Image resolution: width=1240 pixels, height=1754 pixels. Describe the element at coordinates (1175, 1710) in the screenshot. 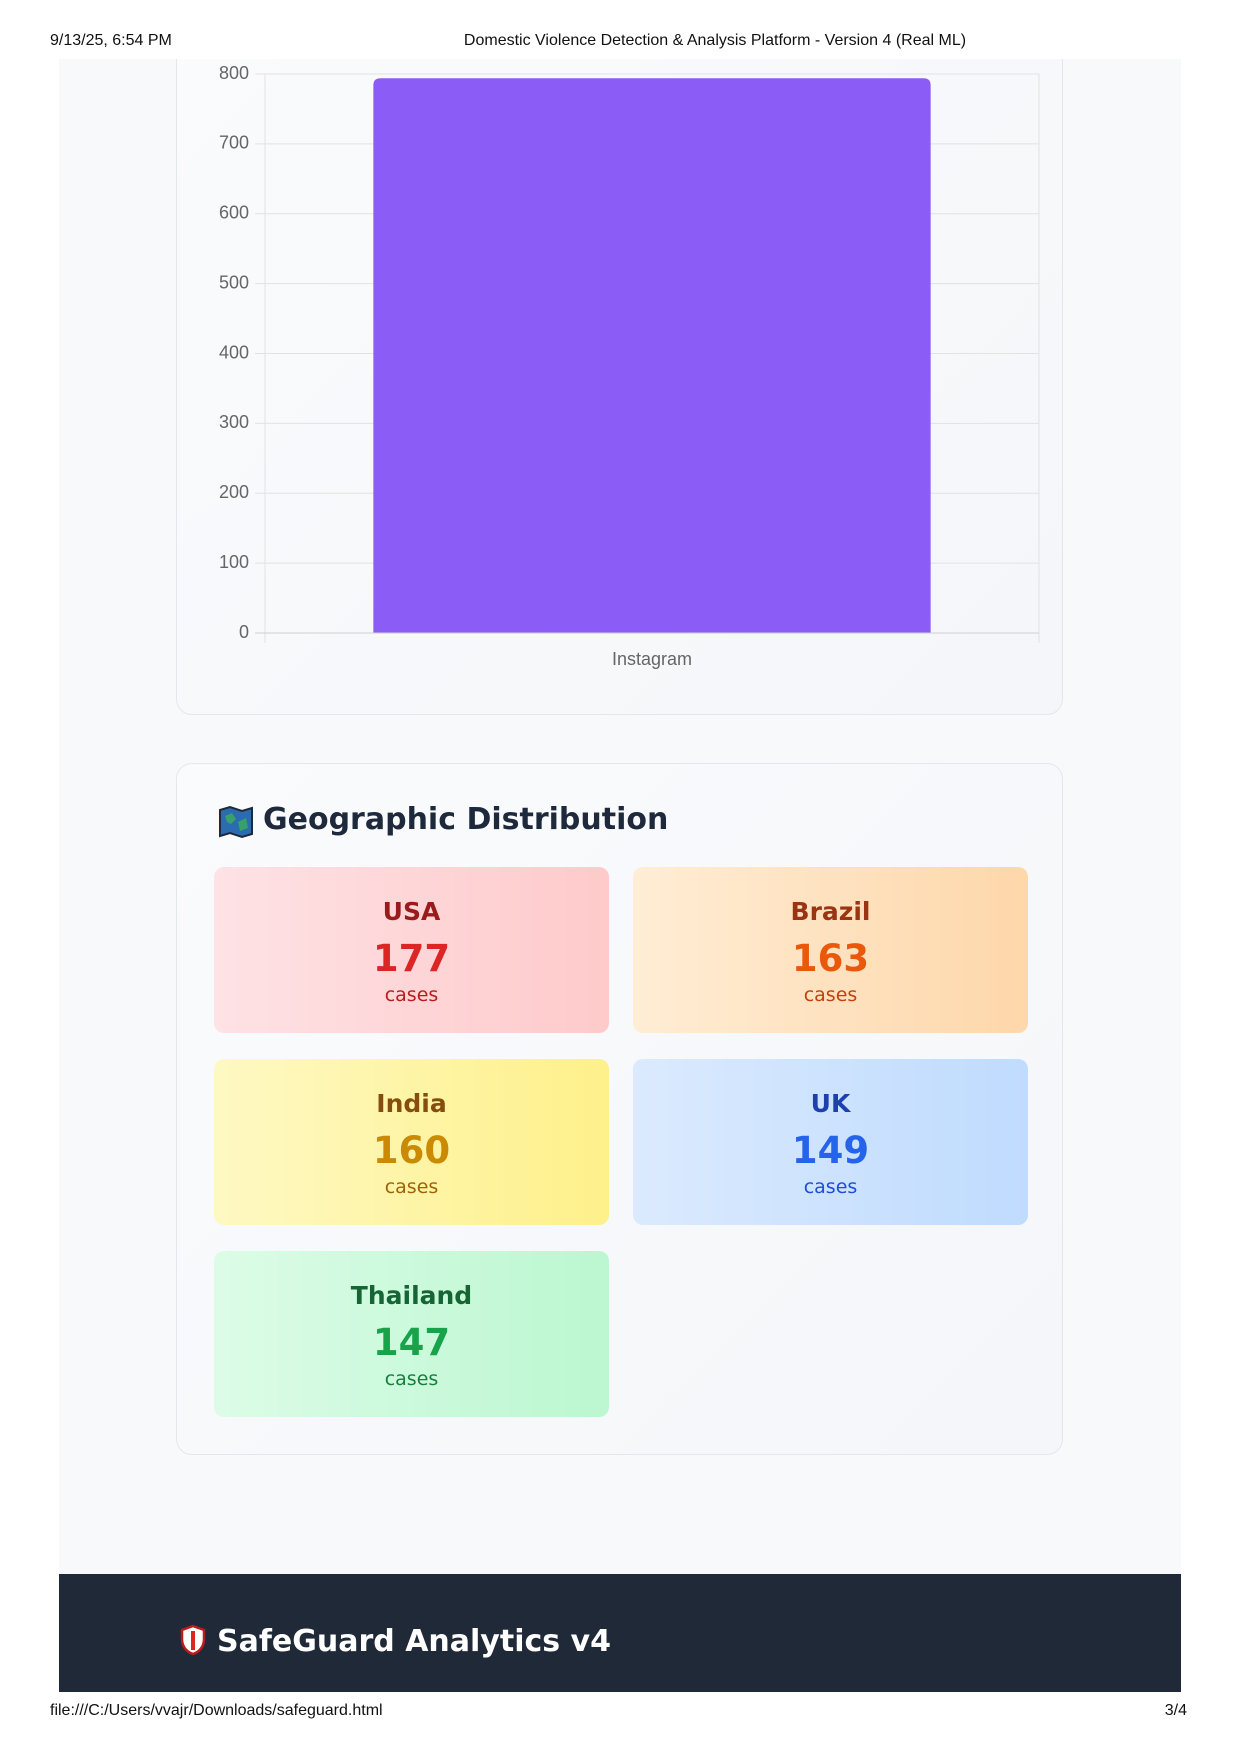

I see `print-page: 3/4` at that location.